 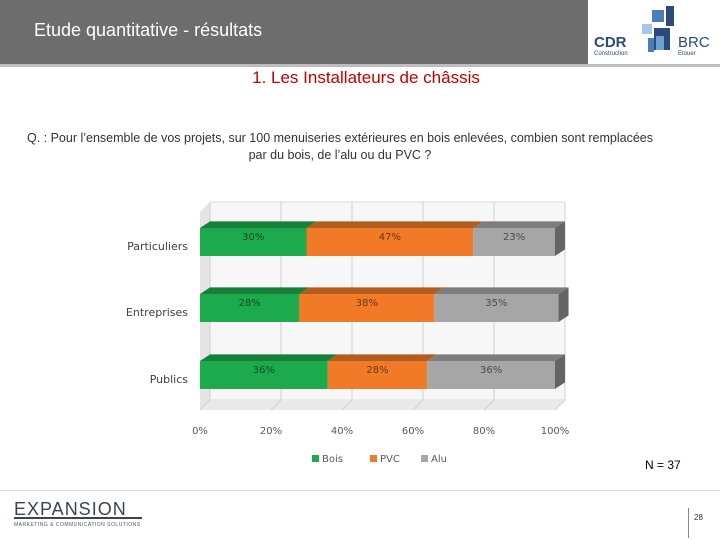 I want to click on brc-logo-text: BRC, so click(x=694, y=42).